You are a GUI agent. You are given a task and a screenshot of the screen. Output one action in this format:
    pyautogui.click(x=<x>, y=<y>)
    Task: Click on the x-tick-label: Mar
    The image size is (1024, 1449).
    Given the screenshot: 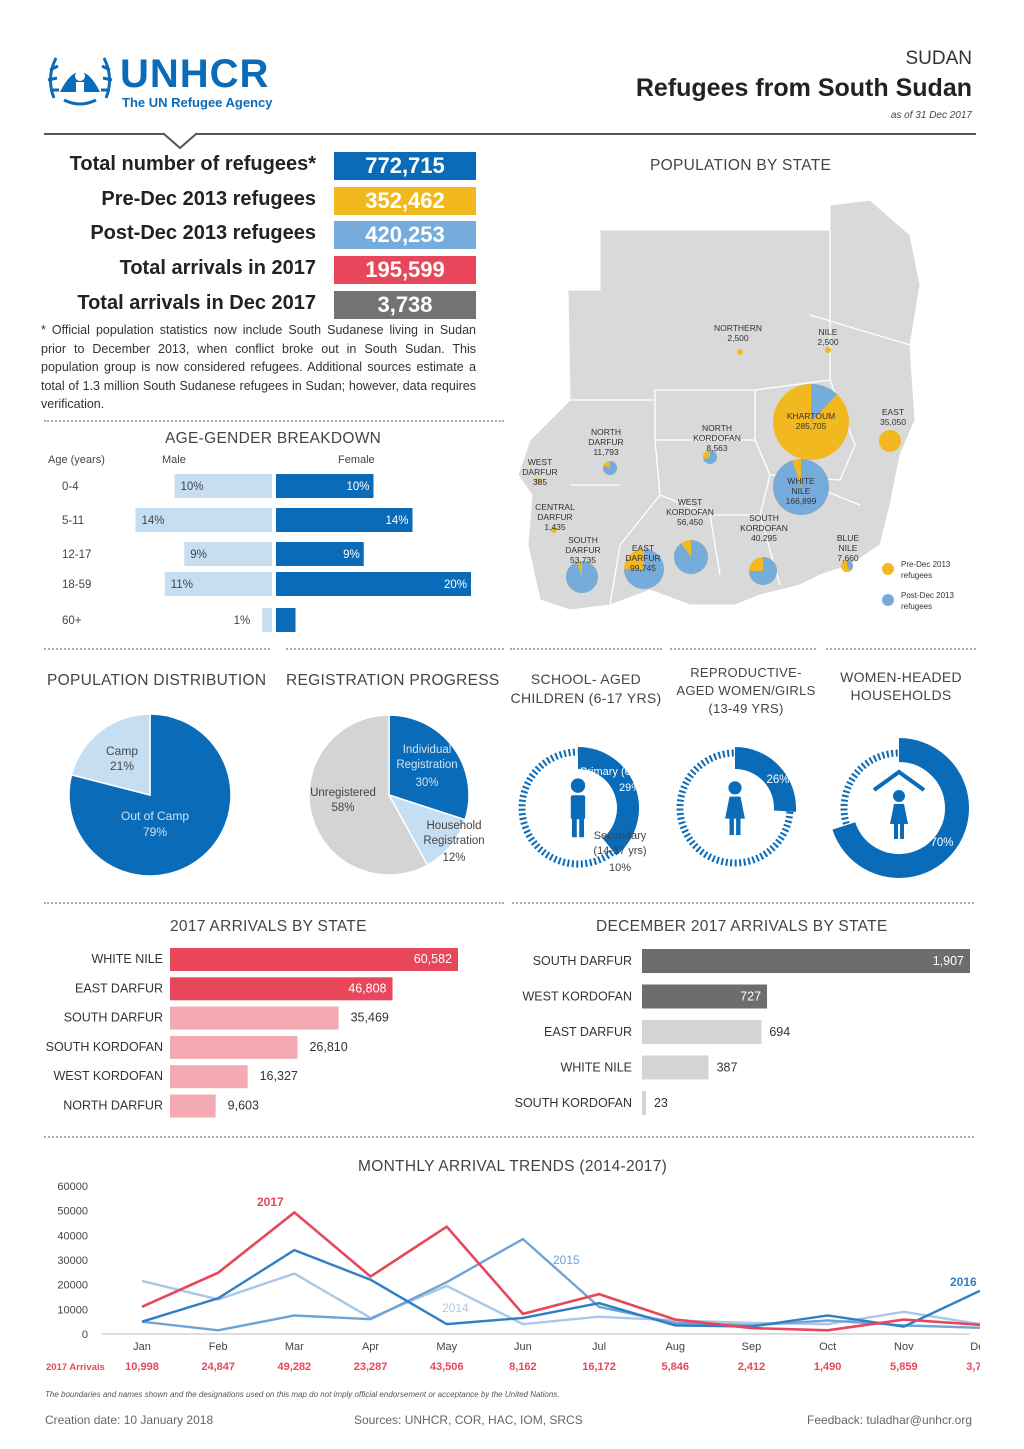 What is the action you would take?
    pyautogui.click(x=294, y=1347)
    